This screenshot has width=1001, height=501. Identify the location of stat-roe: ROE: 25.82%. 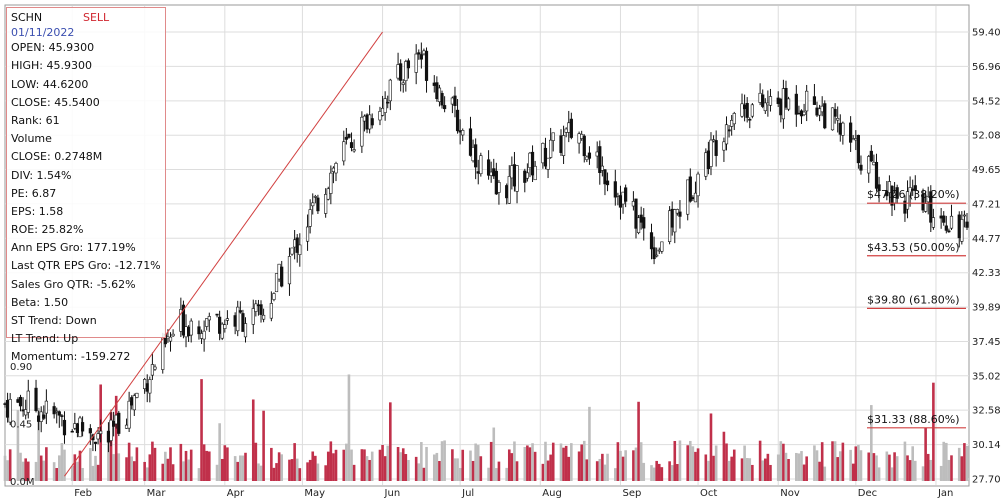
(47, 230).